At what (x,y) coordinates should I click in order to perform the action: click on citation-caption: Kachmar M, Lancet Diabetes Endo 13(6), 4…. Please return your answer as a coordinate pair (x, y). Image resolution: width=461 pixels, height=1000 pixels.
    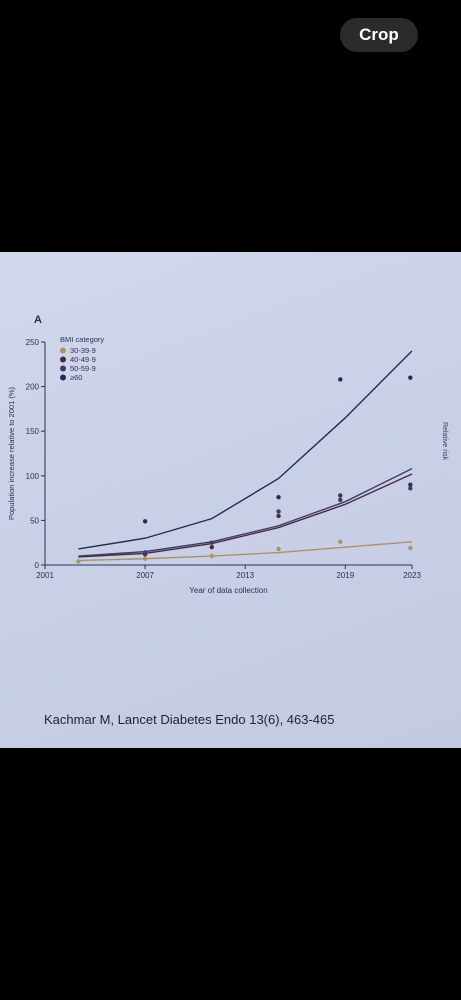
    Looking at the image, I should click on (189, 719).